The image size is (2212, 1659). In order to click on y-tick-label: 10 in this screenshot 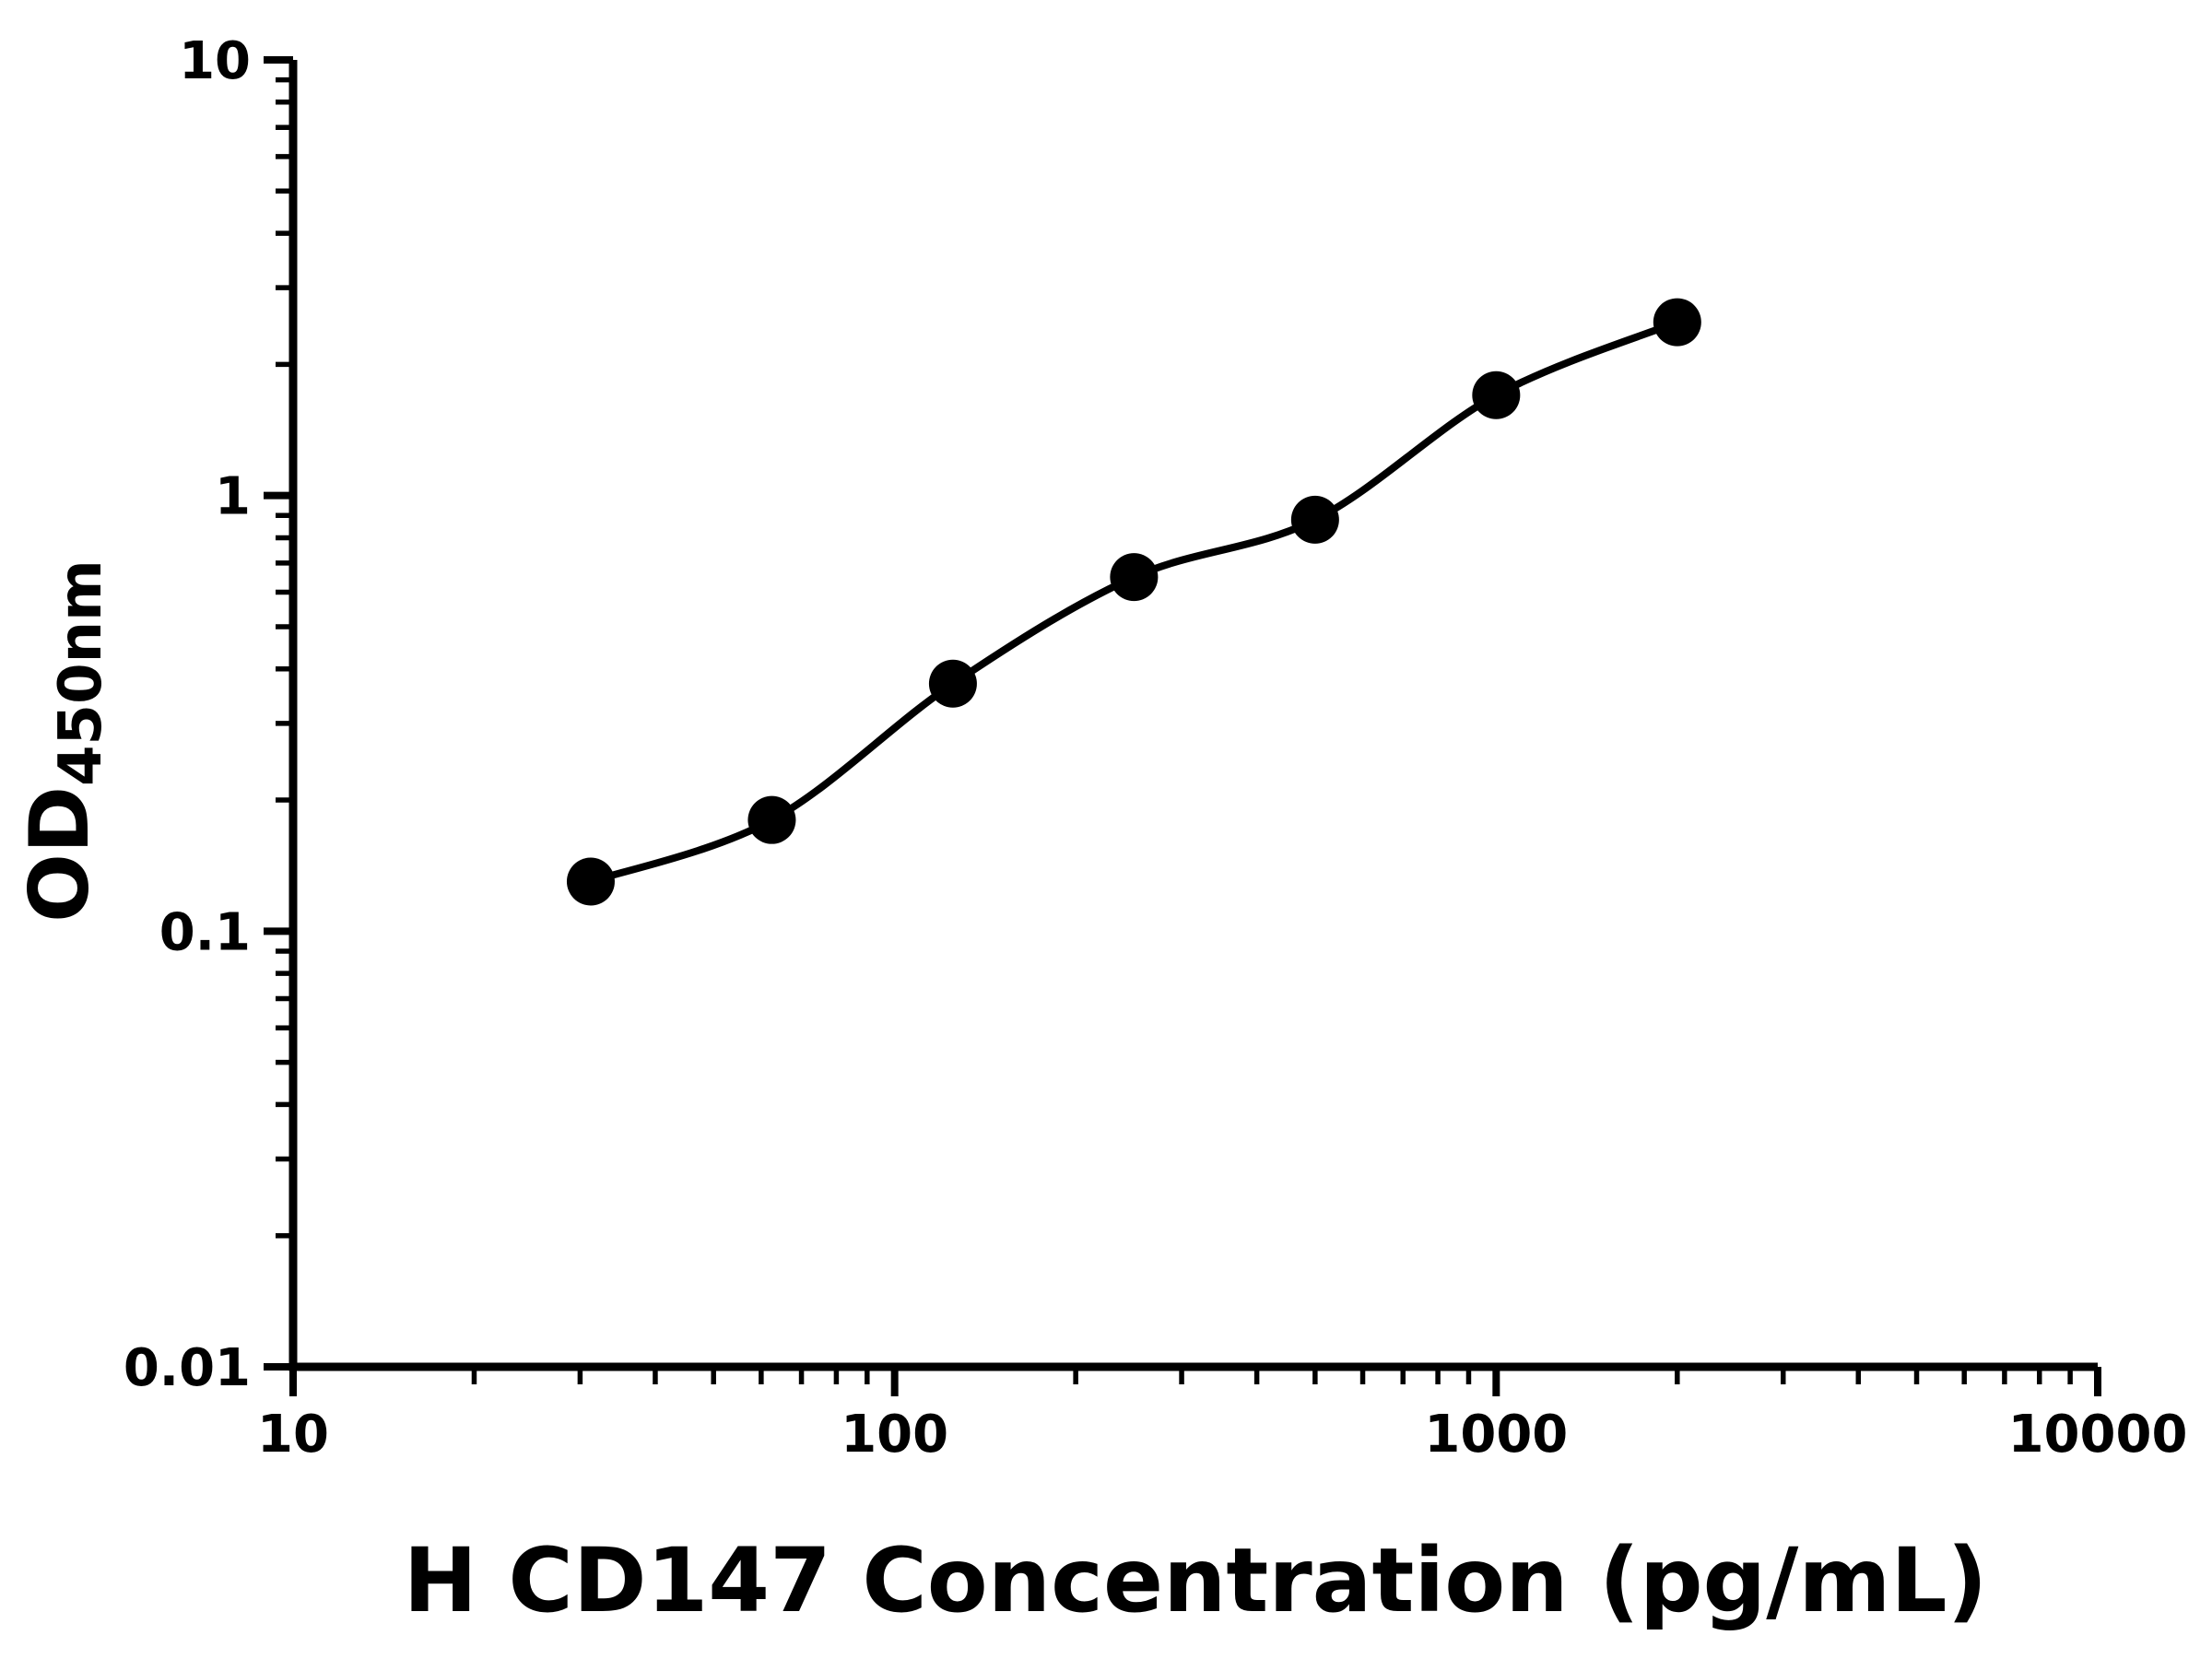, I will do `click(215, 61)`.